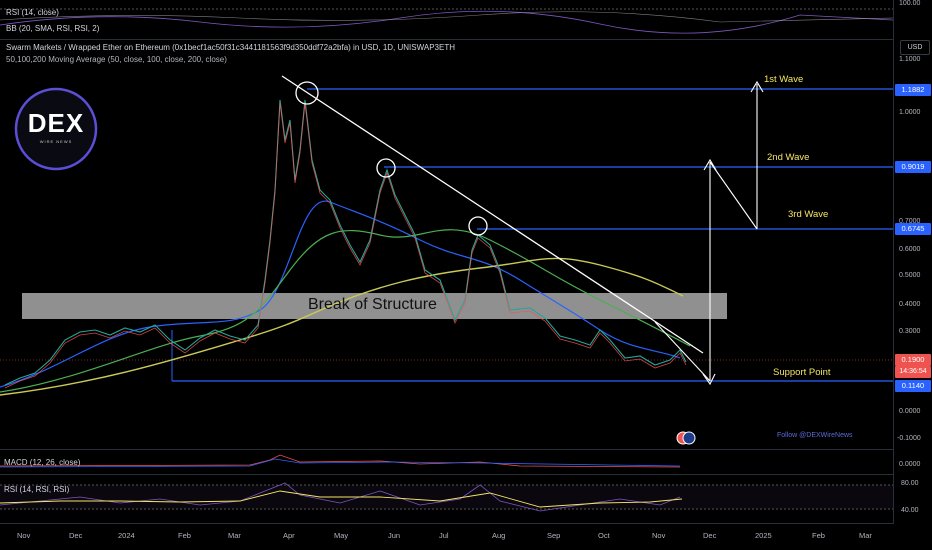 This screenshot has width=932, height=550. I want to click on time-tick: 2025, so click(763, 535).